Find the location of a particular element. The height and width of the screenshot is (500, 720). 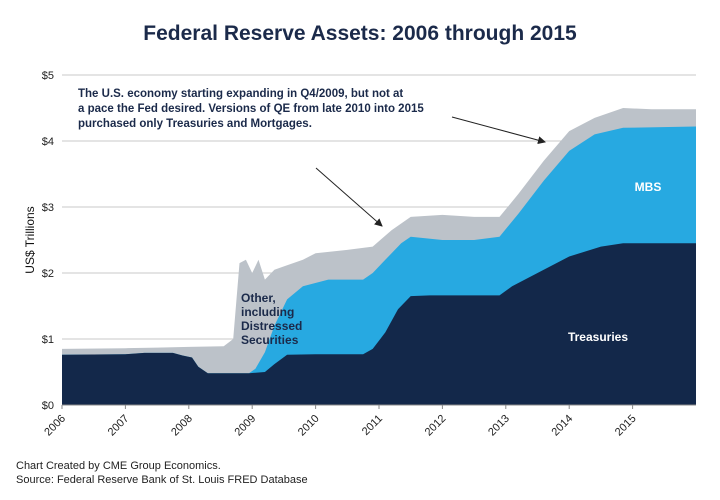

annotation-line: purchased only Treasuries and Mortgages. is located at coordinates (195, 124).